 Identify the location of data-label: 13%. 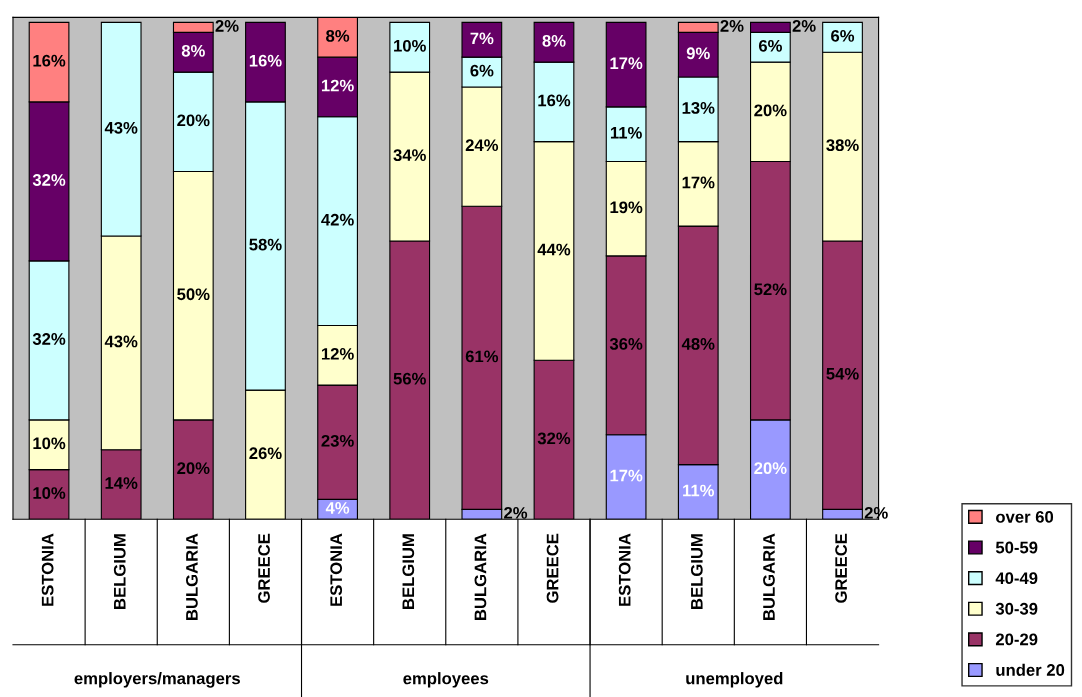
(698, 108).